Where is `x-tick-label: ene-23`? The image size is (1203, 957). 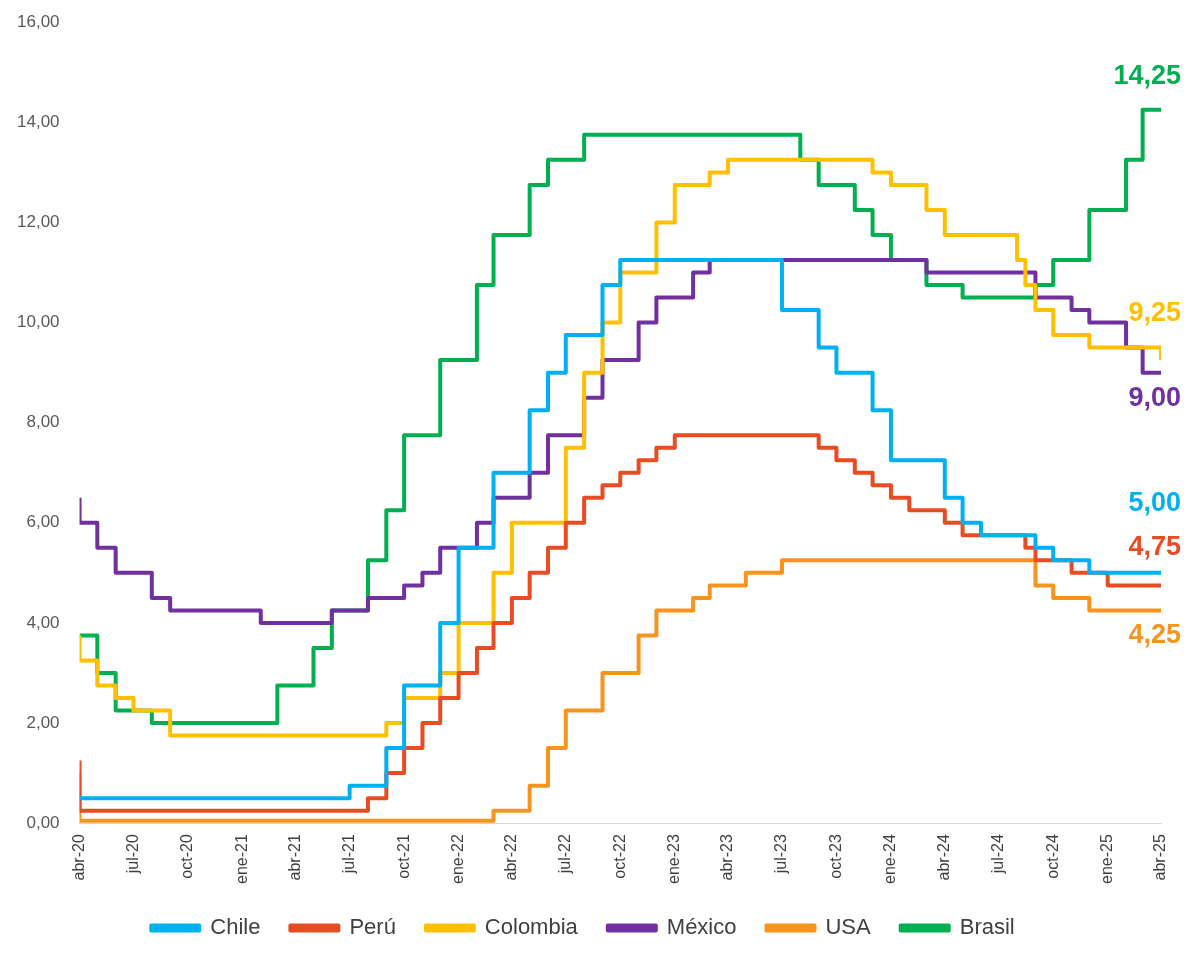 x-tick-label: ene-23 is located at coordinates (674, 859).